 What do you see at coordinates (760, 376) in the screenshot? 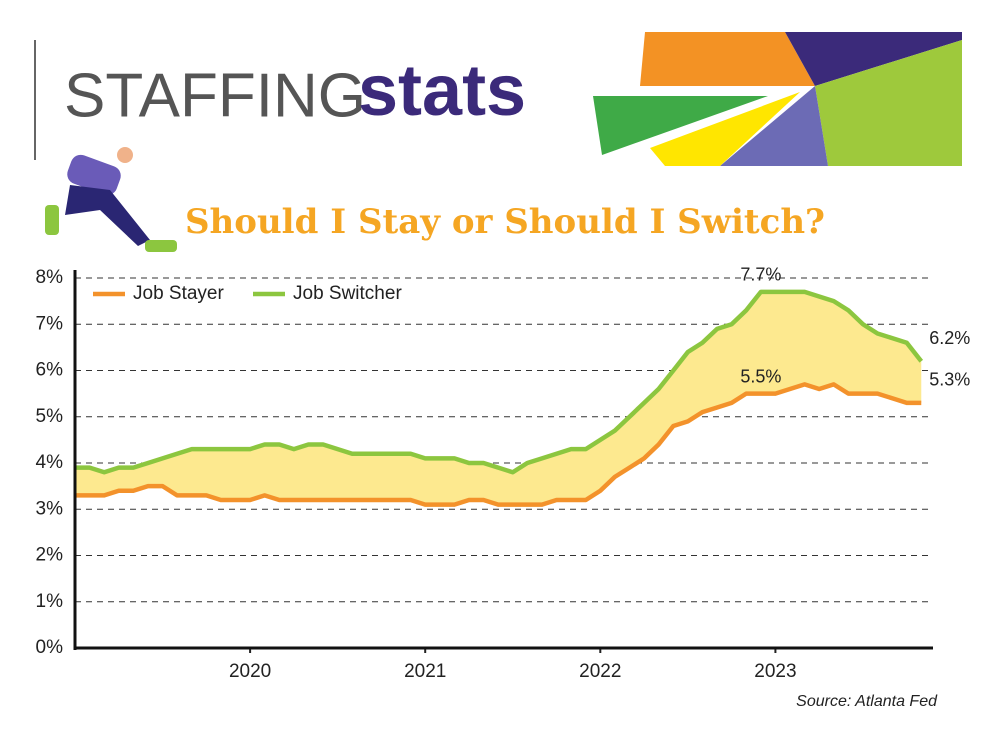
I see `annotation: 5.5%` at bounding box center [760, 376].